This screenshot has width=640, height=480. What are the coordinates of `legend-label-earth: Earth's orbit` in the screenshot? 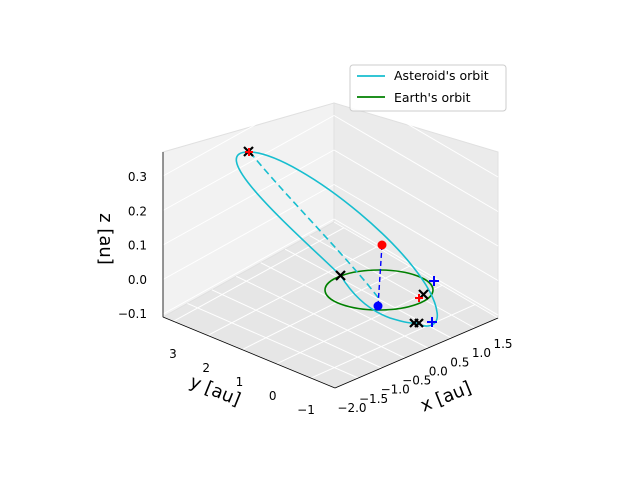 It's located at (432, 97).